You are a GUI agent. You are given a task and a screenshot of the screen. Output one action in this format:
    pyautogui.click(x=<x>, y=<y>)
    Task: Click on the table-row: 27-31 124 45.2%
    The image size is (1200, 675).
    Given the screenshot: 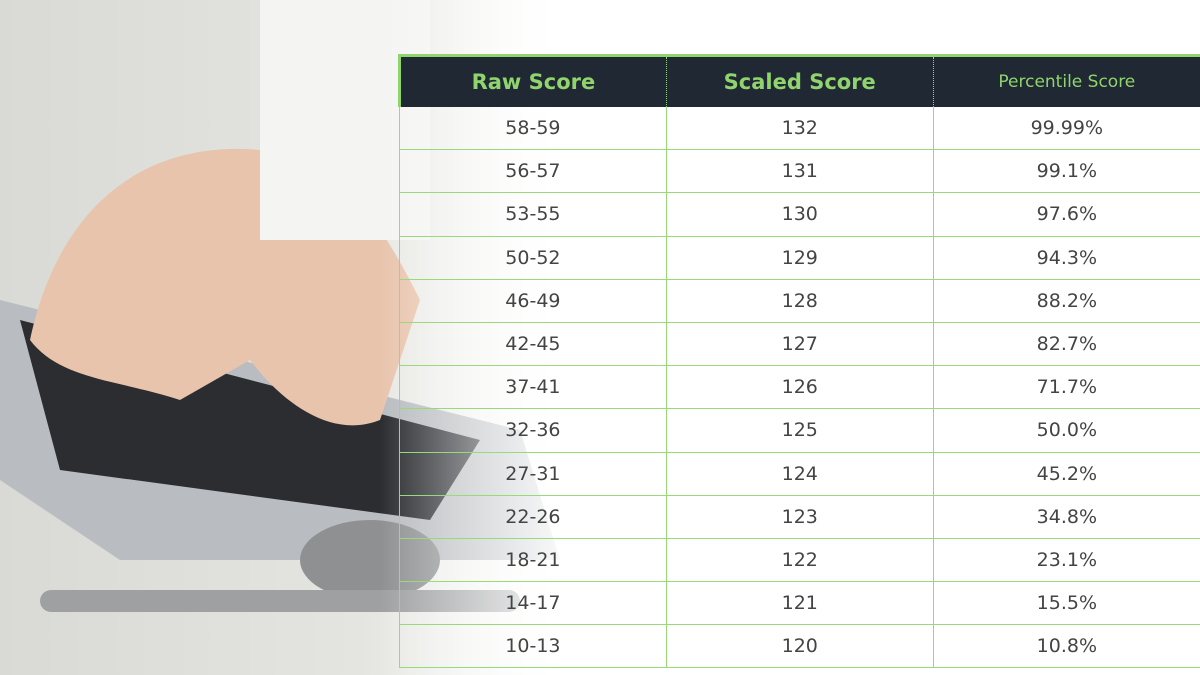 What is the action you would take?
    pyautogui.click(x=799, y=474)
    